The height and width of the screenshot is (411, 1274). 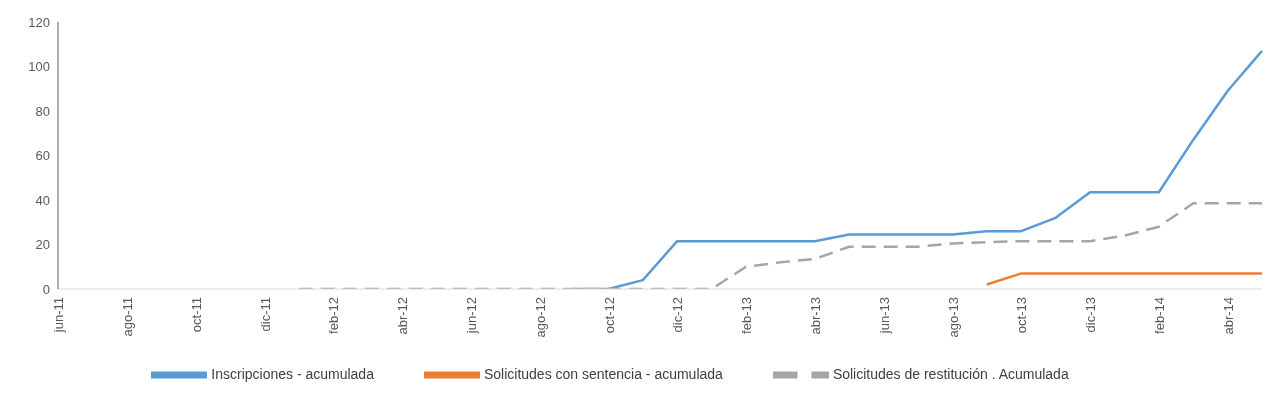 What do you see at coordinates (884, 316) in the screenshot?
I see `x-tick-label: jun-13` at bounding box center [884, 316].